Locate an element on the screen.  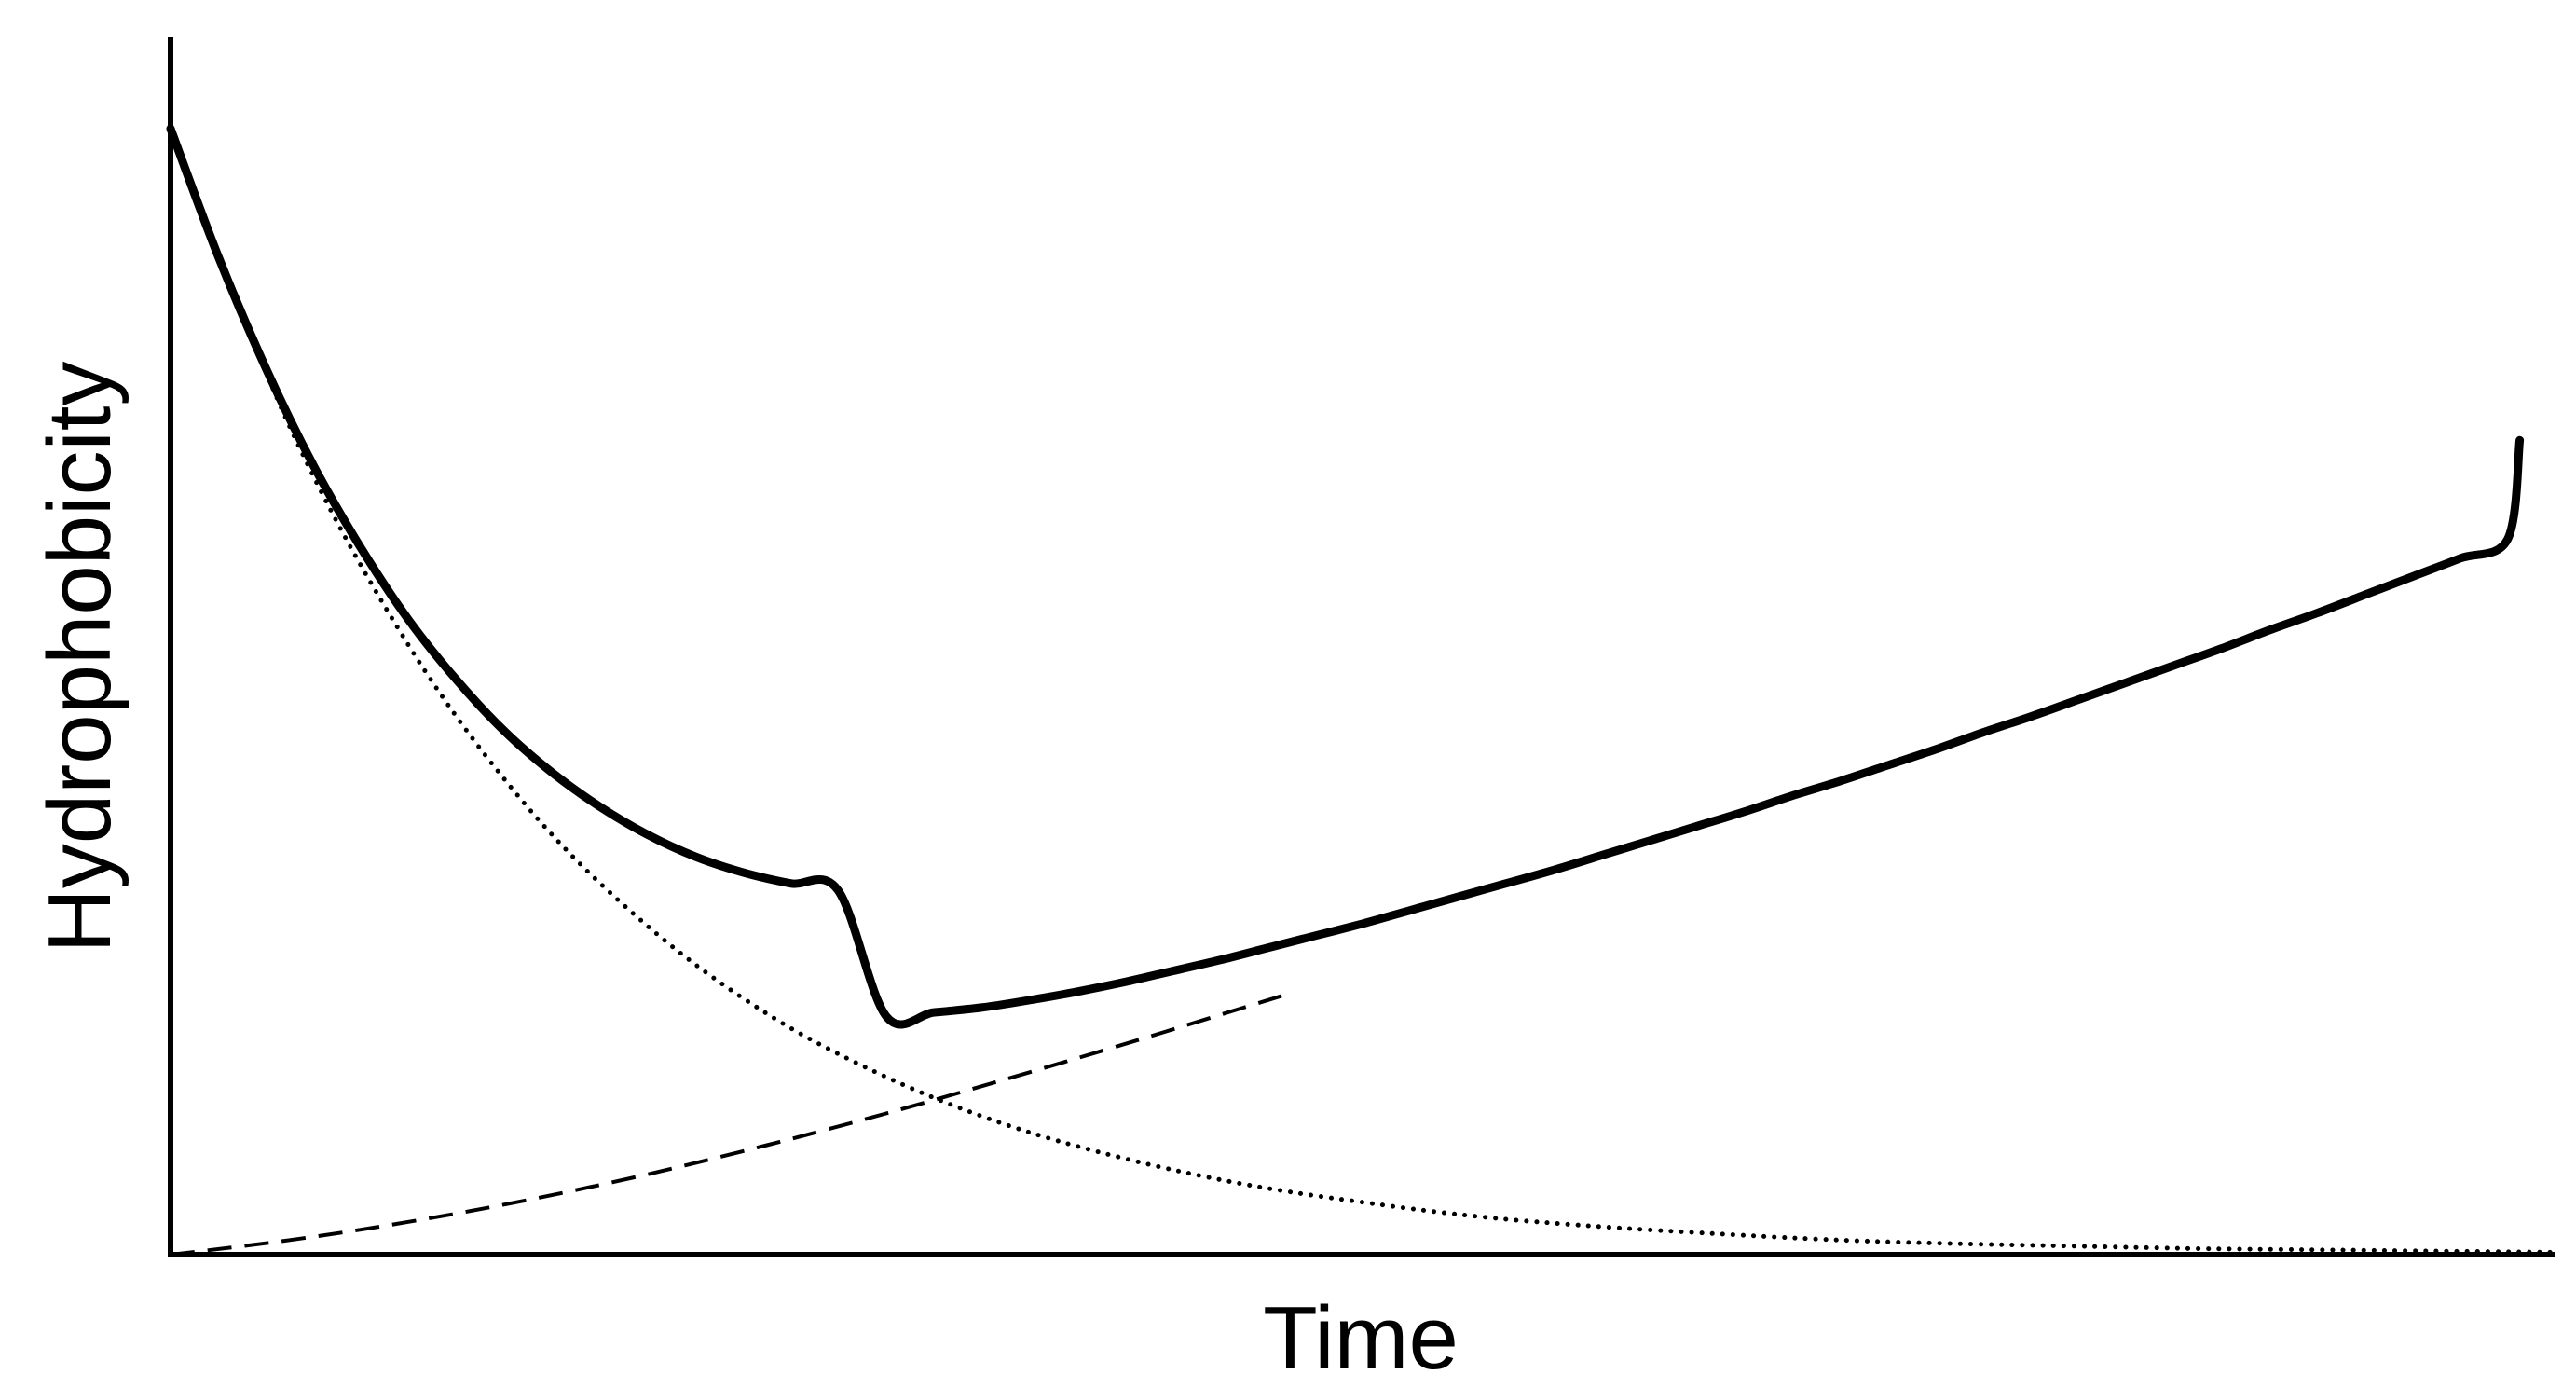
y-axis-label: Hydrophobicity is located at coordinates (80, 658).